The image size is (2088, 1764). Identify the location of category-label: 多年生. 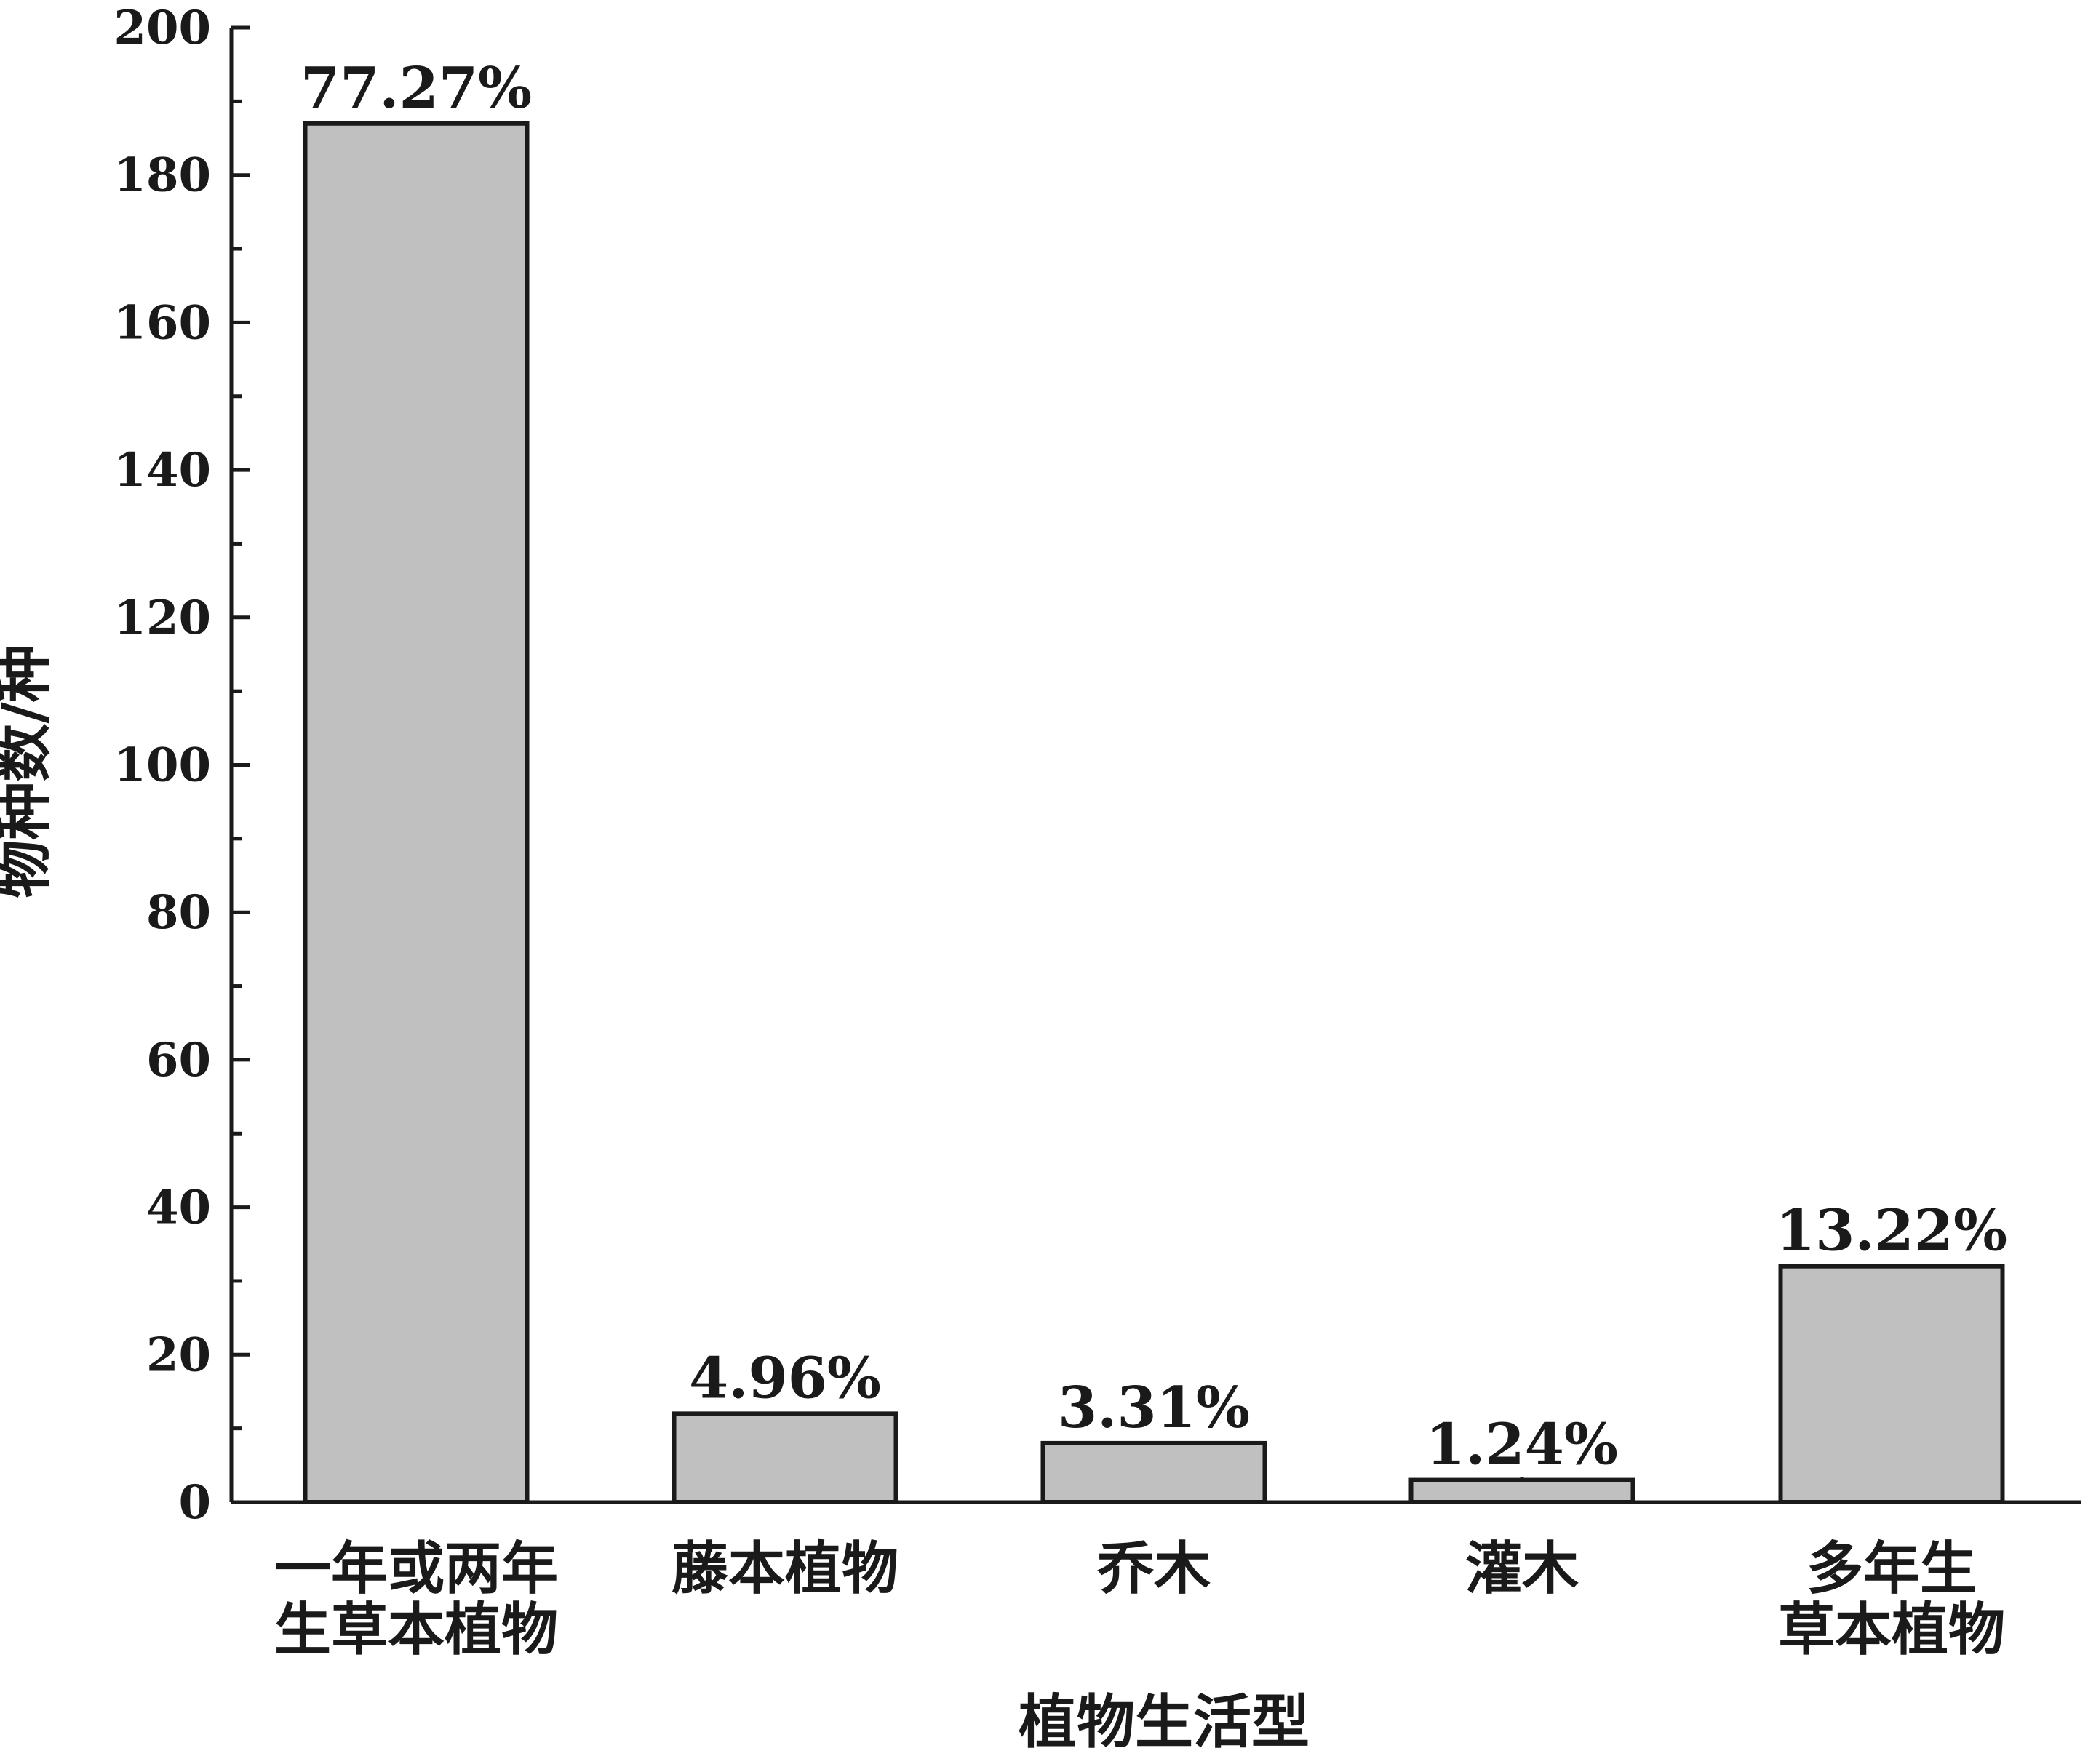
(1891, 1569).